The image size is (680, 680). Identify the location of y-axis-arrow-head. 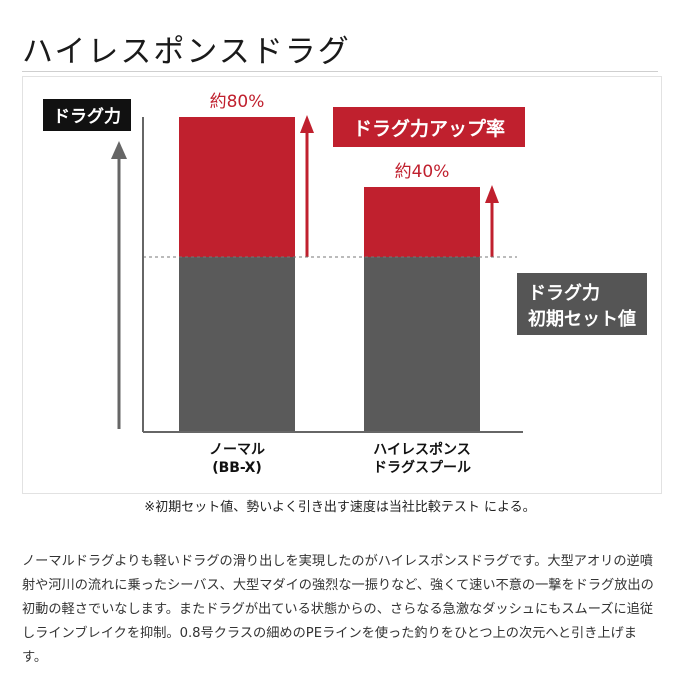
(119, 150).